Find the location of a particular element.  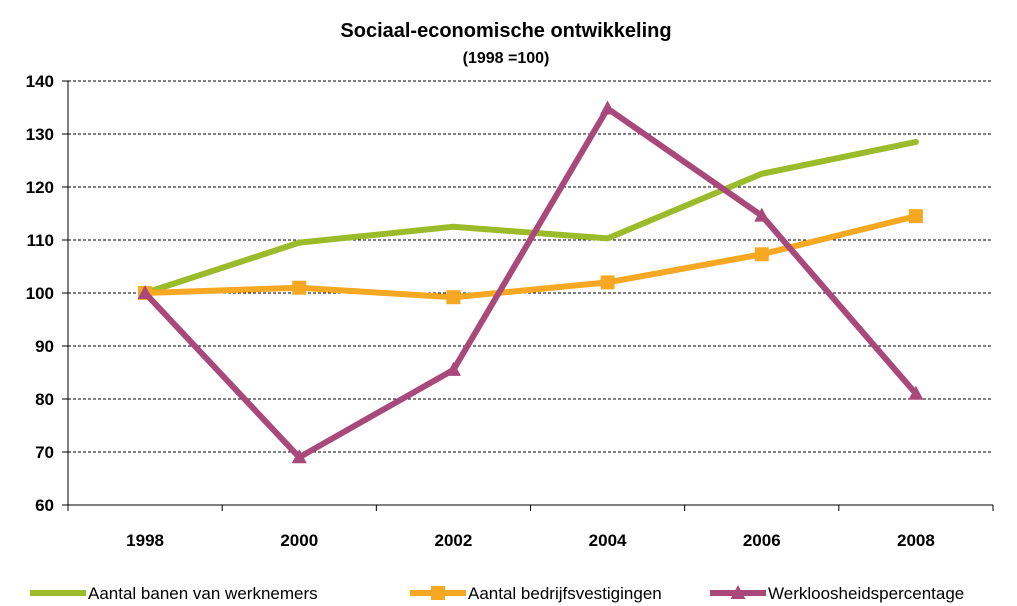

x-tick-label-2000: 2000 is located at coordinates (299, 540).